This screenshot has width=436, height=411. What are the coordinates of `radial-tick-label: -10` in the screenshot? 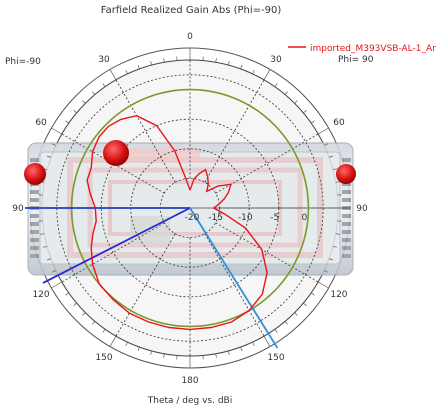 It's located at (245, 218).